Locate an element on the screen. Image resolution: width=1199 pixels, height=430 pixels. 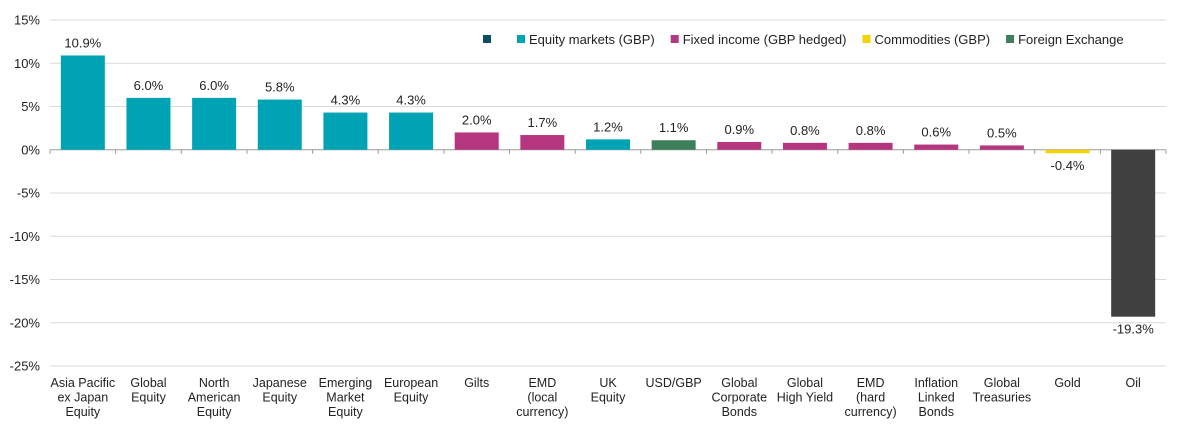
x-category-label: Market is located at coordinates (345, 398).